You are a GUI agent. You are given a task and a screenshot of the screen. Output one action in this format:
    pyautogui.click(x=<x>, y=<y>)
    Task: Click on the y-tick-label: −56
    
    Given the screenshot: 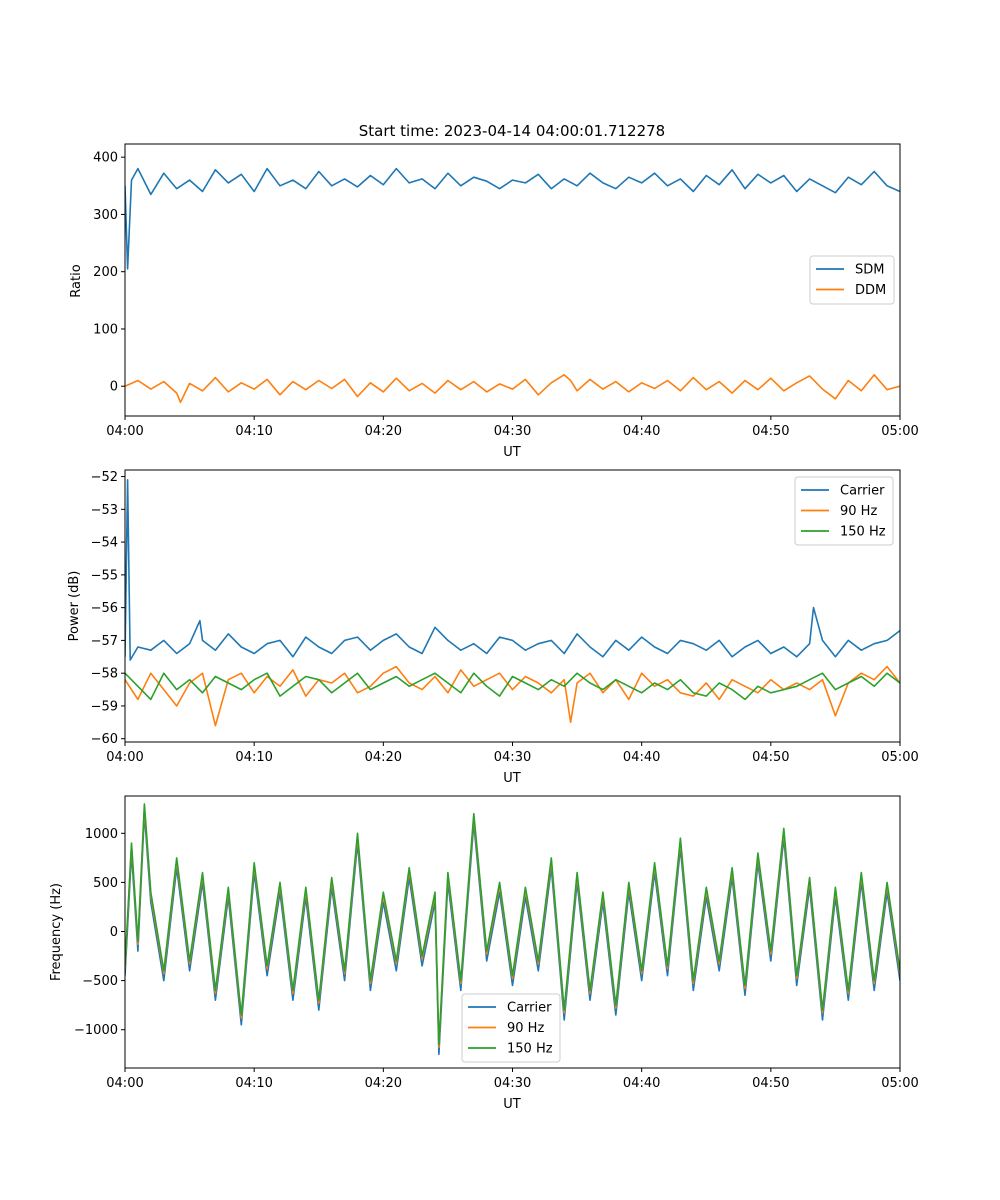 What is the action you would take?
    pyautogui.click(x=104, y=608)
    